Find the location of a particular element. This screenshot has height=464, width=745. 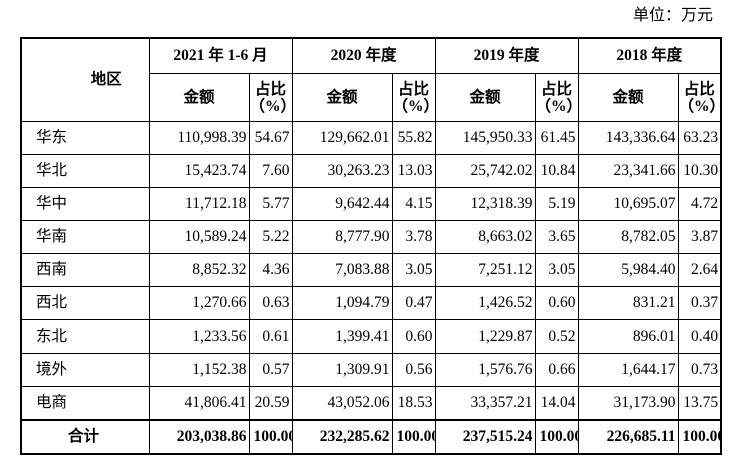

amount-cell: 129,662.01 is located at coordinates (342, 138).